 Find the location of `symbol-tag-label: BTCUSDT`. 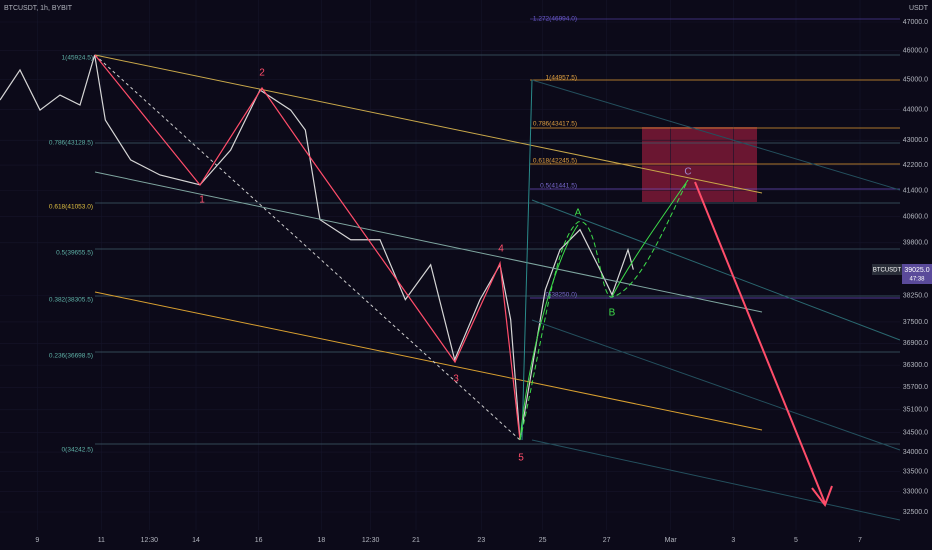

symbol-tag-label: BTCUSDT is located at coordinates (887, 271).